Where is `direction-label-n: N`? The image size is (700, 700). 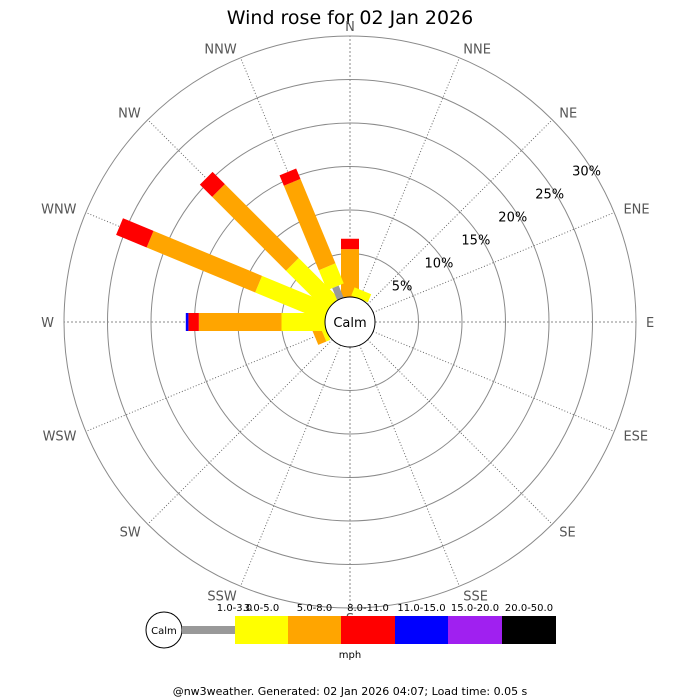
direction-label-n: N is located at coordinates (350, 27).